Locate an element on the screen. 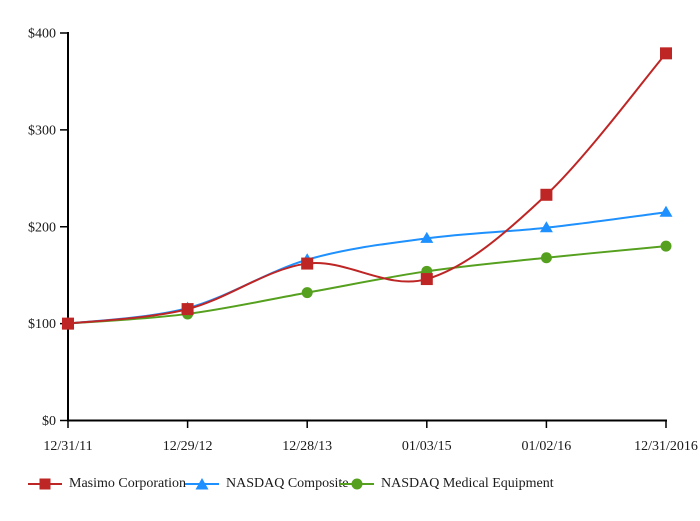 This screenshot has height=521, width=700. x-tick-label: 12/31/11 is located at coordinates (67, 446).